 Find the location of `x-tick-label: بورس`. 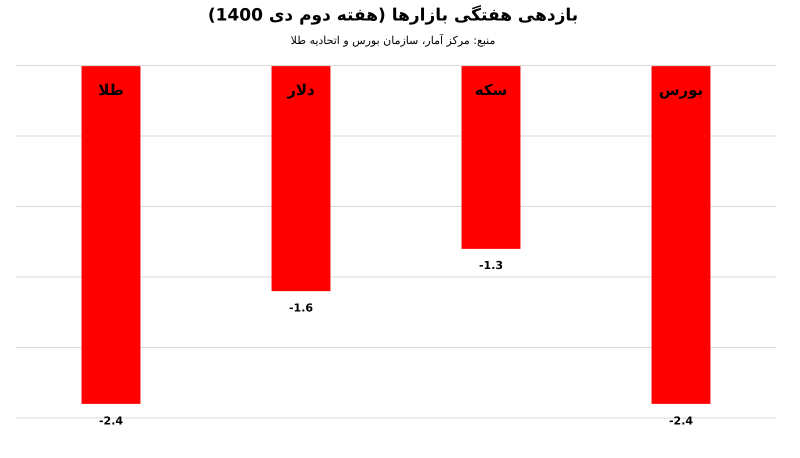

x-tick-label: بورس is located at coordinates (681, 89).